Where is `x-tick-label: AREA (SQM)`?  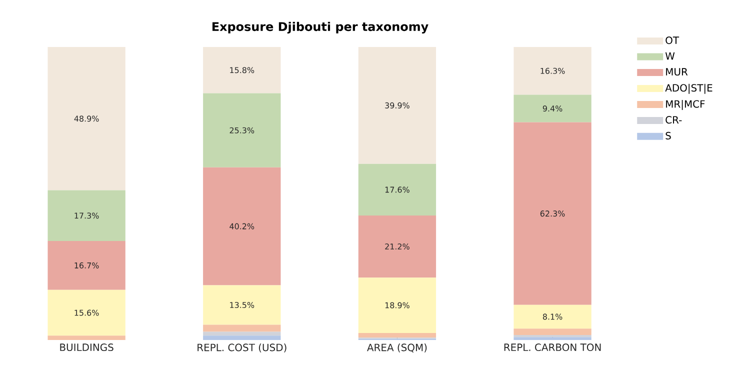
x-tick-label: AREA (SQM) is located at coordinates (397, 348).